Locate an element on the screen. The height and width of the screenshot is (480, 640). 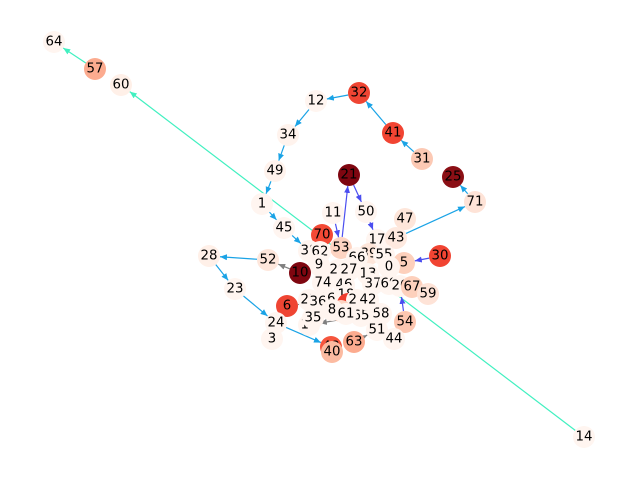
node-52: 52 is located at coordinates (268, 260).